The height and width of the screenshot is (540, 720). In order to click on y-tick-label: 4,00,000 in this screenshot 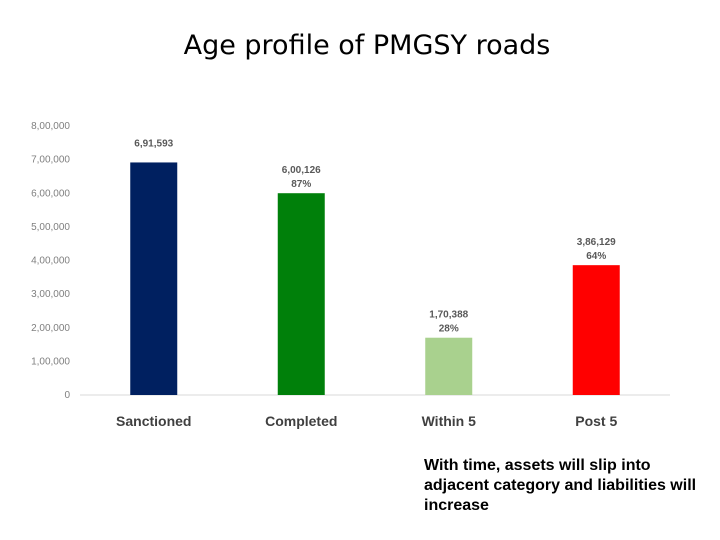, I will do `click(50, 261)`.